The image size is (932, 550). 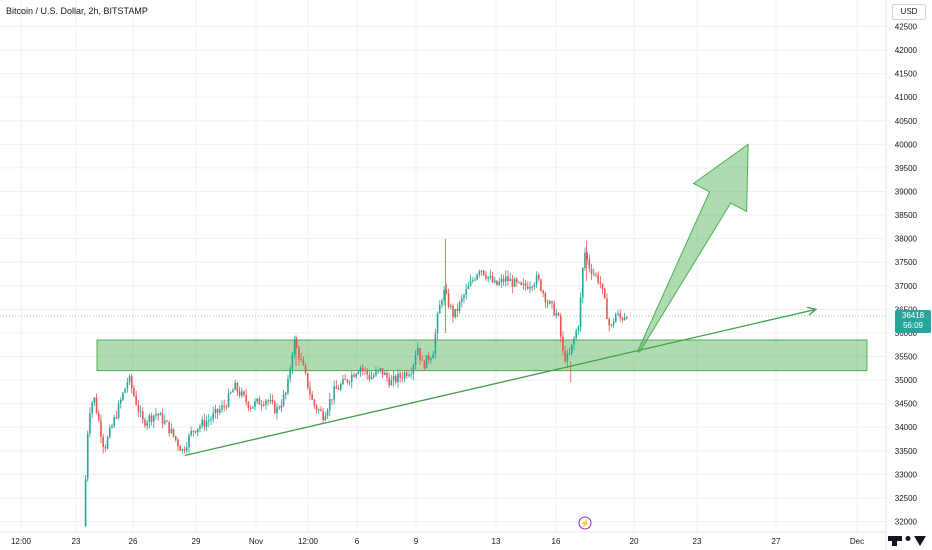 I want to click on event-marker-icon: ⚡, so click(x=585, y=523).